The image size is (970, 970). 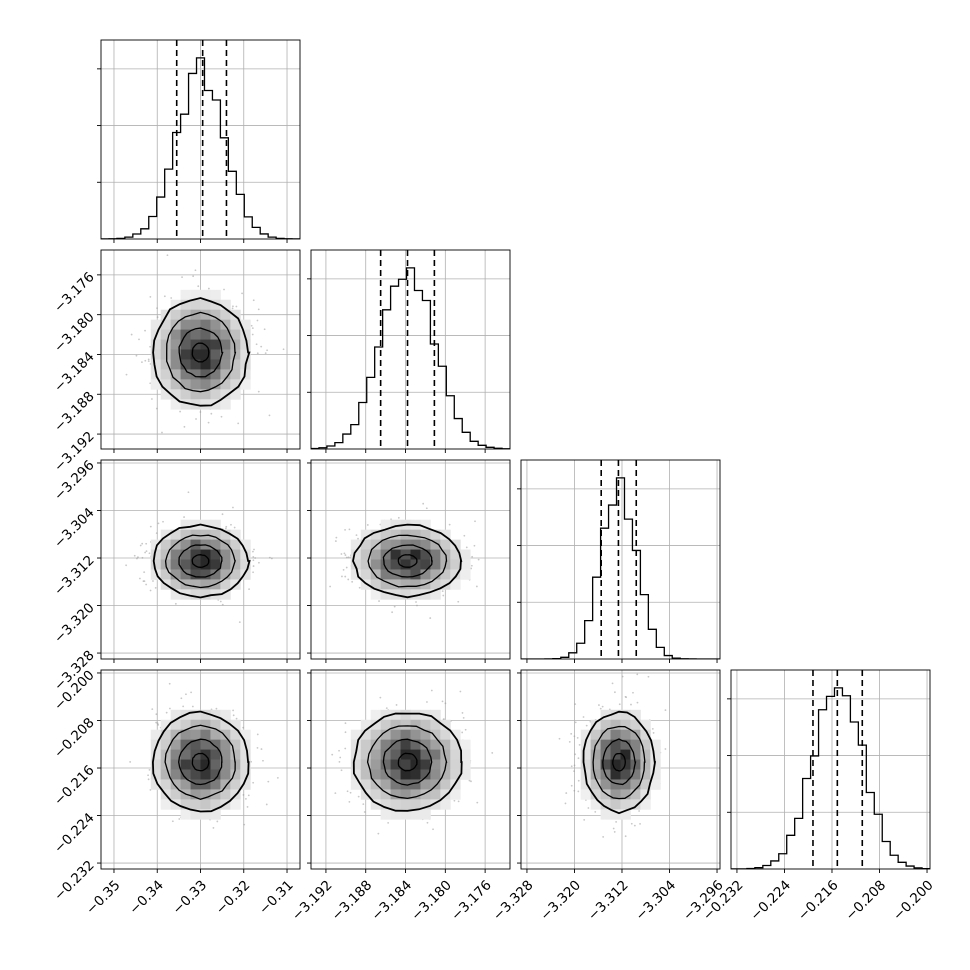 What do you see at coordinates (74, 785) in the screenshot?
I see `y-tick-label: −0.216` at bounding box center [74, 785].